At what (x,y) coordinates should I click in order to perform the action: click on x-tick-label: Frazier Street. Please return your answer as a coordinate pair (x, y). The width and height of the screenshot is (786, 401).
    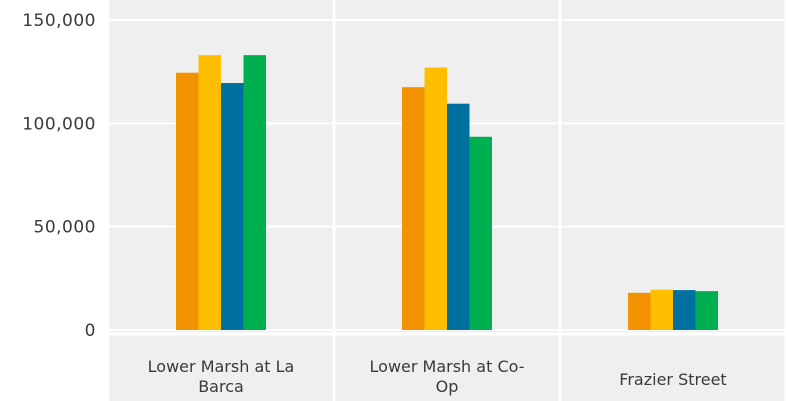
    Looking at the image, I should click on (672, 379).